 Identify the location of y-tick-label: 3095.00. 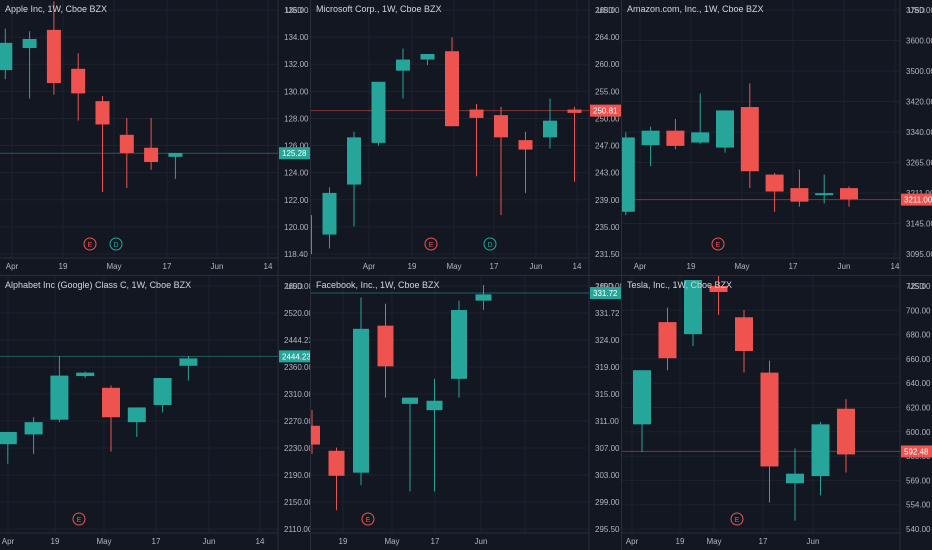
(919, 254).